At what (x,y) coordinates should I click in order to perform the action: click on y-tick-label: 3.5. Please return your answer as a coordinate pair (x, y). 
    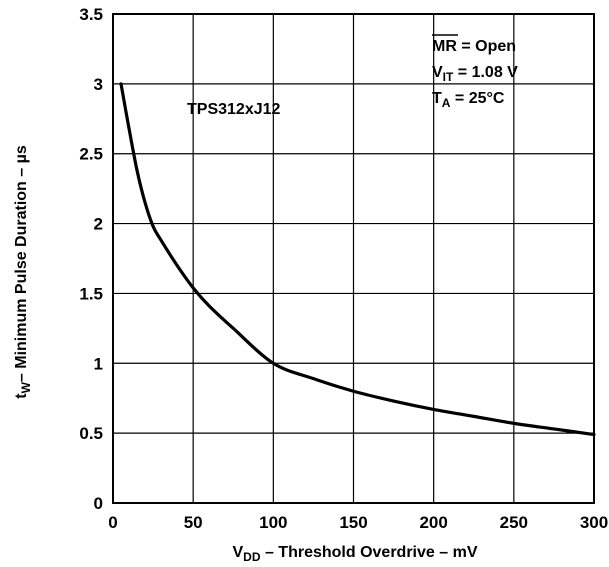
    Looking at the image, I should click on (91, 14).